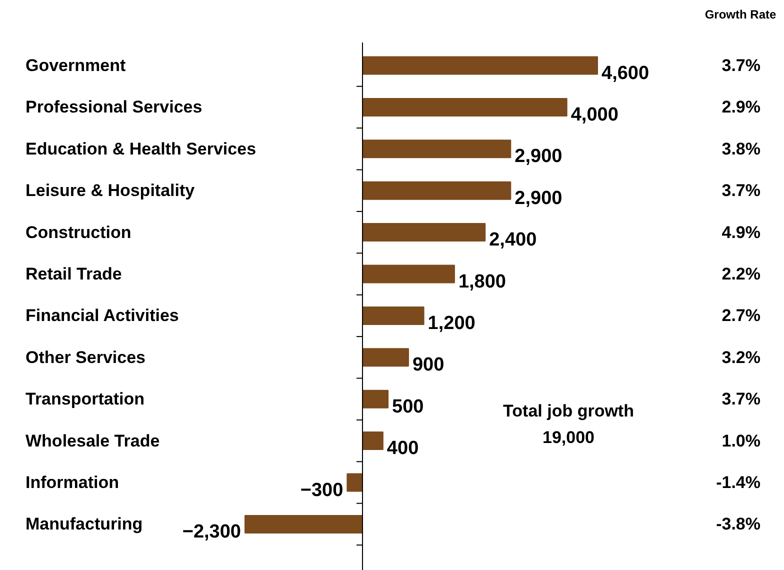 The height and width of the screenshot is (570, 784). What do you see at coordinates (93, 440) in the screenshot?
I see `y-tick-label: Wholesale Trade` at bounding box center [93, 440].